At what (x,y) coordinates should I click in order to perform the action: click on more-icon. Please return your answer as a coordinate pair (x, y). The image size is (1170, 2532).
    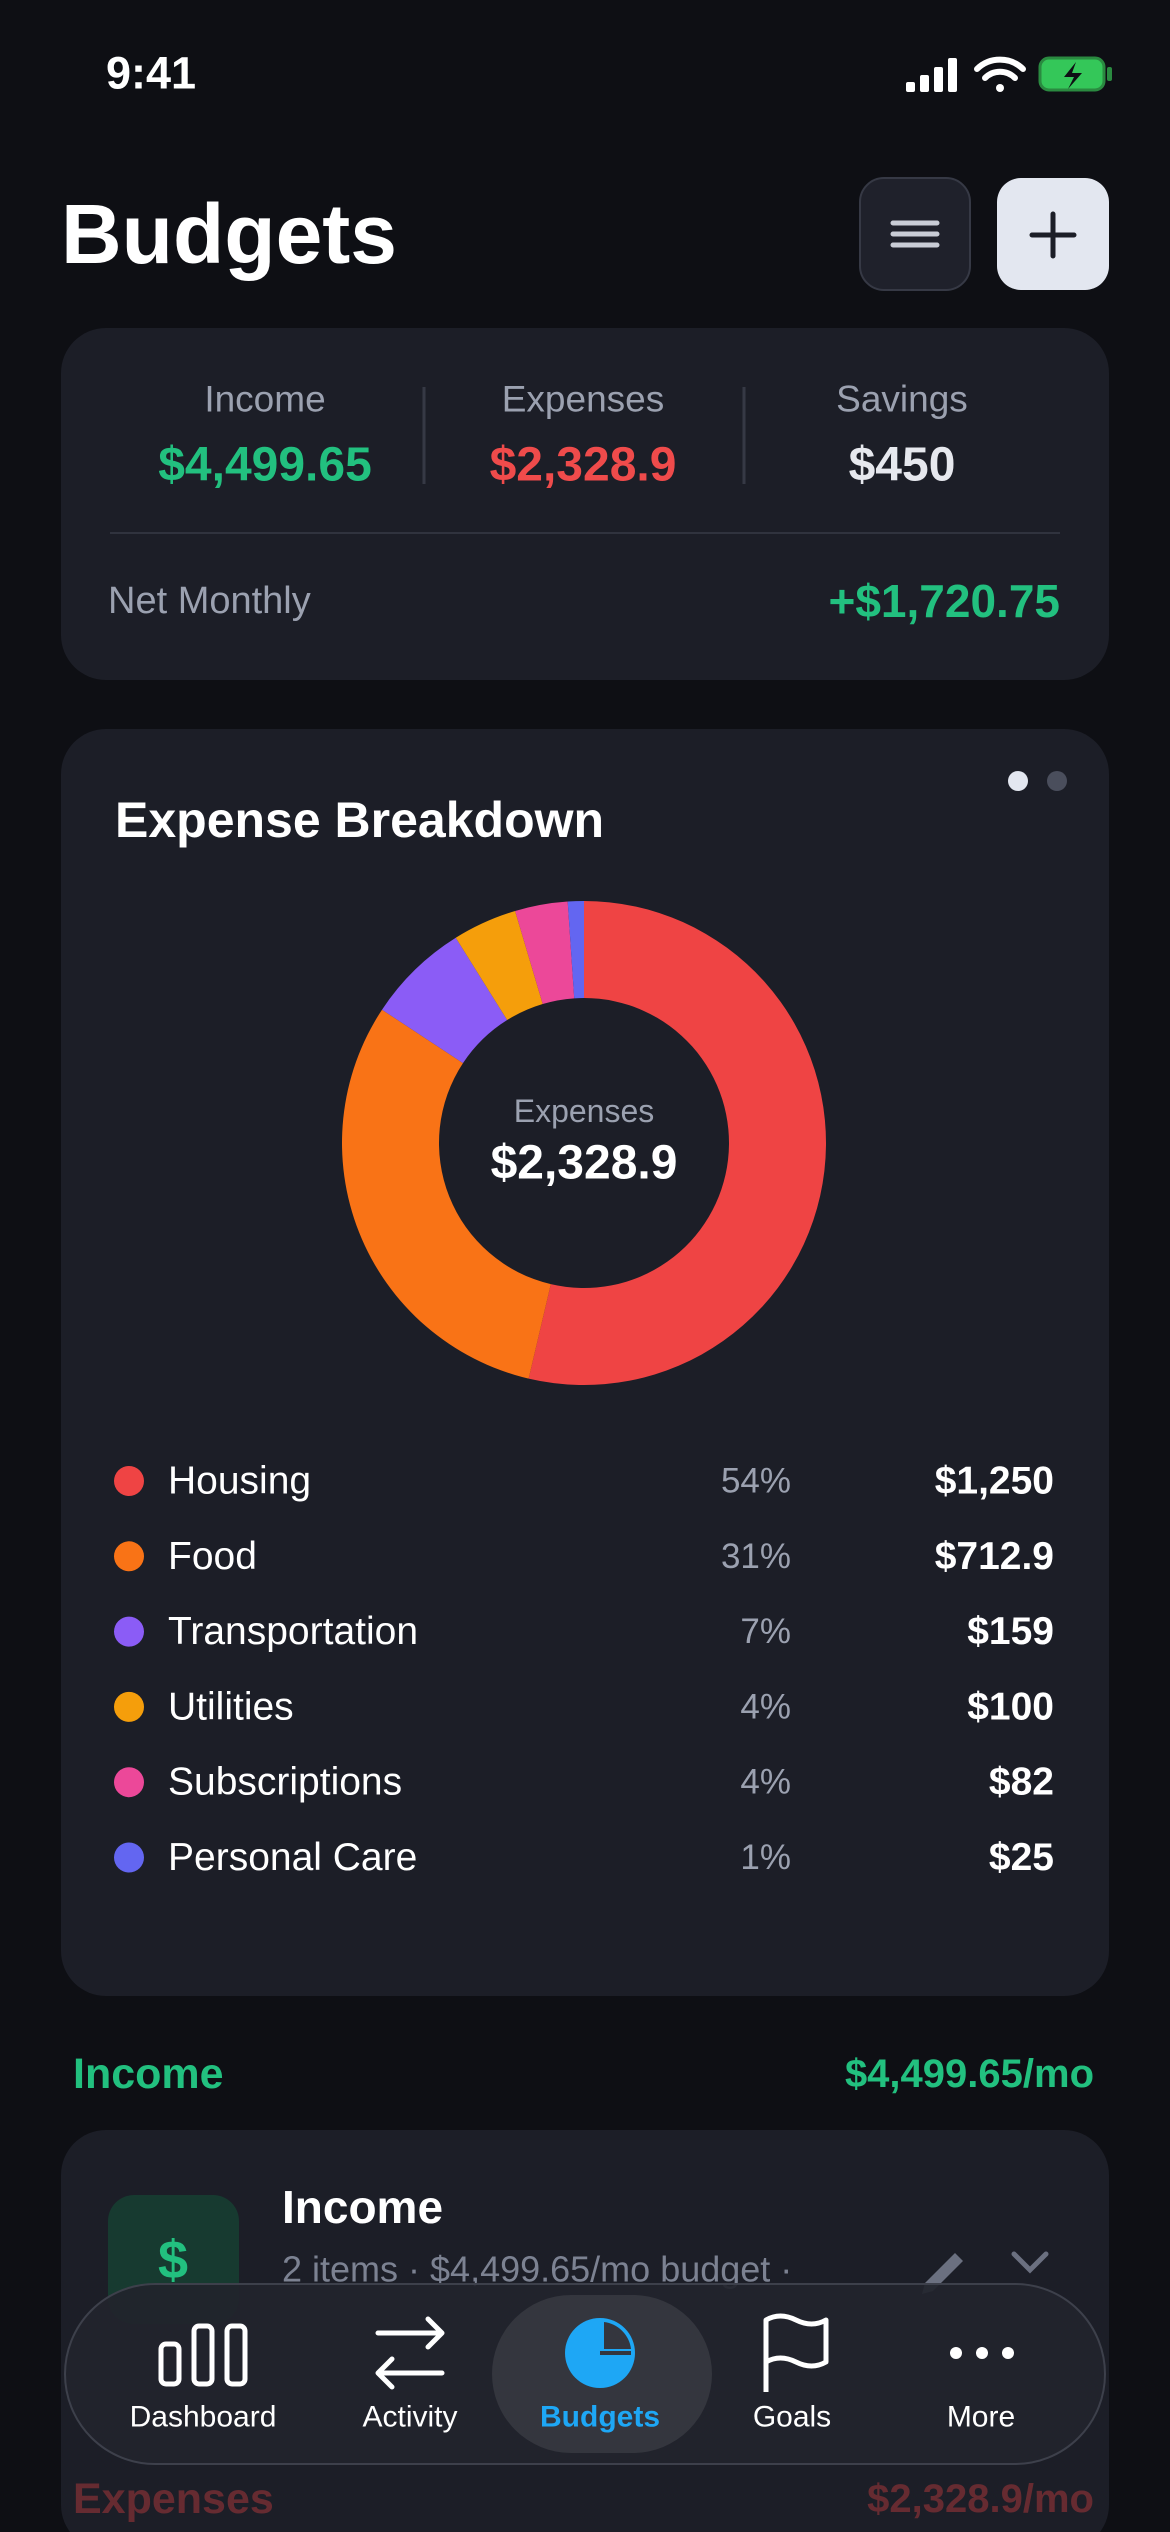
    Looking at the image, I should click on (982, 2353).